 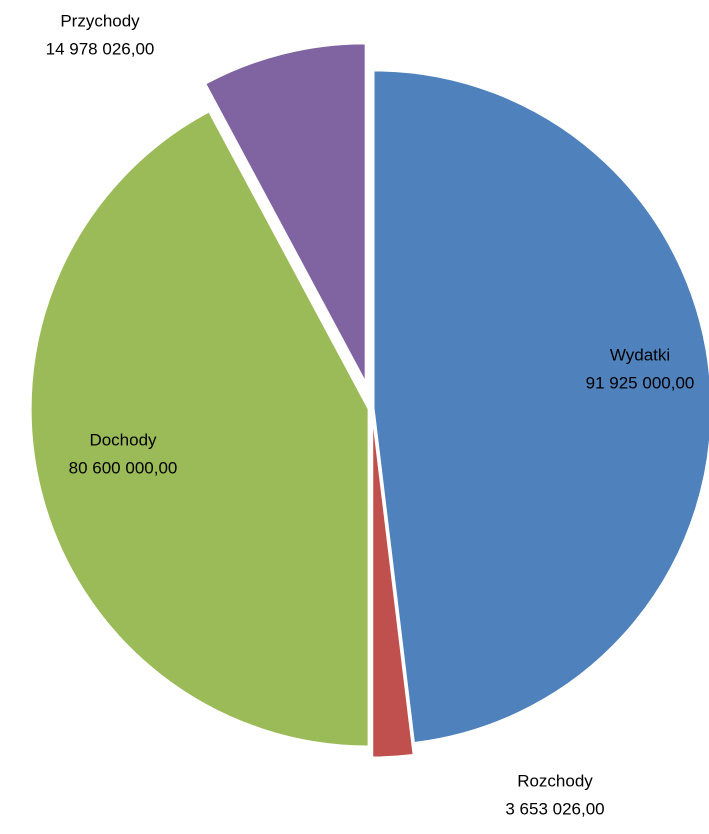 I want to click on slice-value-label: 14 978 026,00, so click(x=100, y=48).